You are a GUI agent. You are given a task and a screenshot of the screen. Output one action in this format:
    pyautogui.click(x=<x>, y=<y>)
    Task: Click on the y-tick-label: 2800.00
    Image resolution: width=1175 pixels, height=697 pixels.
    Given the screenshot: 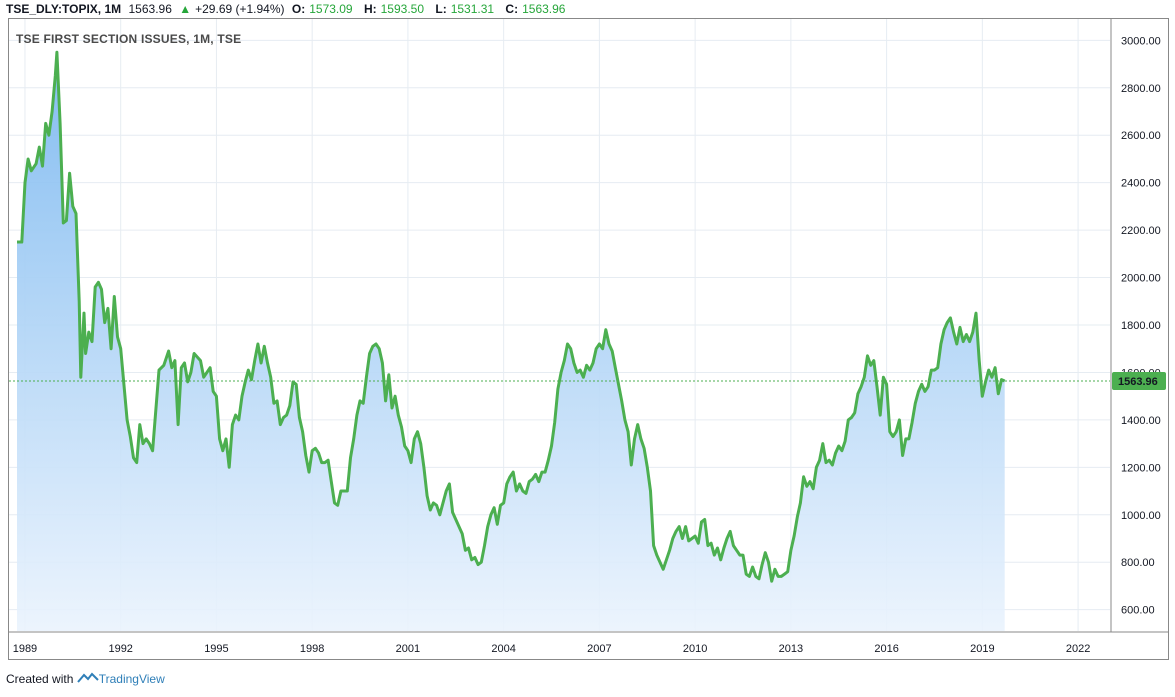 What is the action you would take?
    pyautogui.click(x=1141, y=89)
    